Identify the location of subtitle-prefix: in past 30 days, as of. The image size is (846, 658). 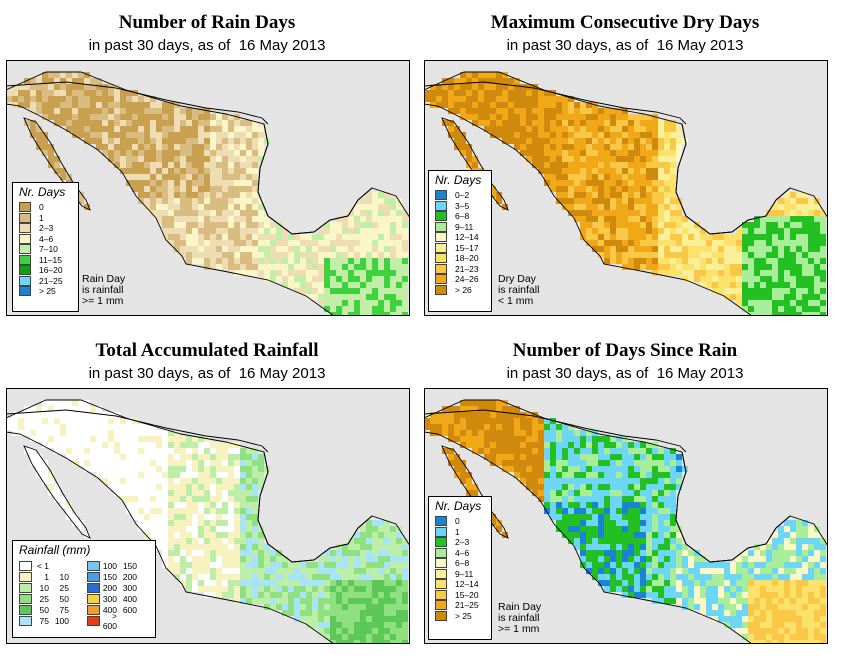
(577, 373).